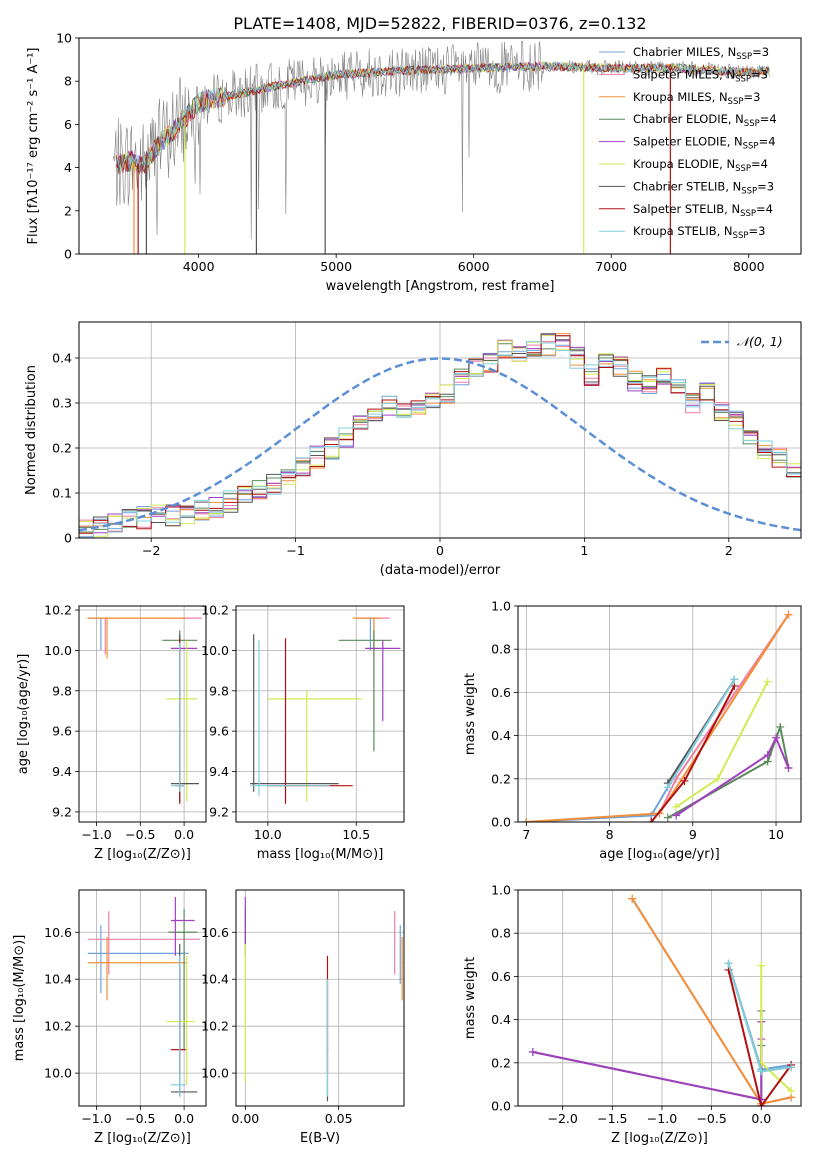 Image resolution: width=819 pixels, height=1170 pixels. What do you see at coordinates (501, 890) in the screenshot?
I see `y-tick-label: 1.0` at bounding box center [501, 890].